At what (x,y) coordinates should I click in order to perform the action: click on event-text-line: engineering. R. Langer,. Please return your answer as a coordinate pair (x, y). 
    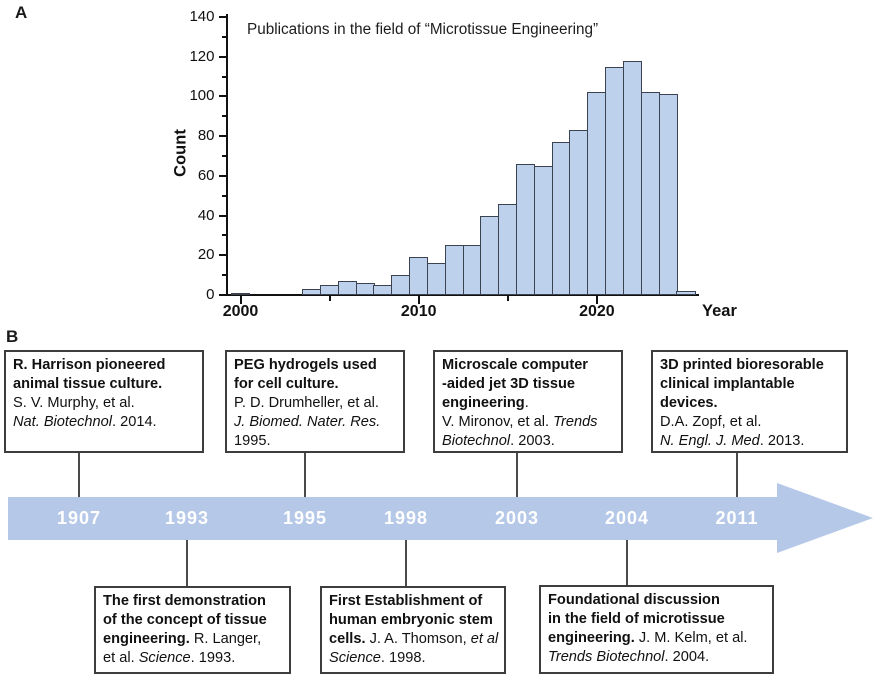
    Looking at the image, I should click on (192, 639).